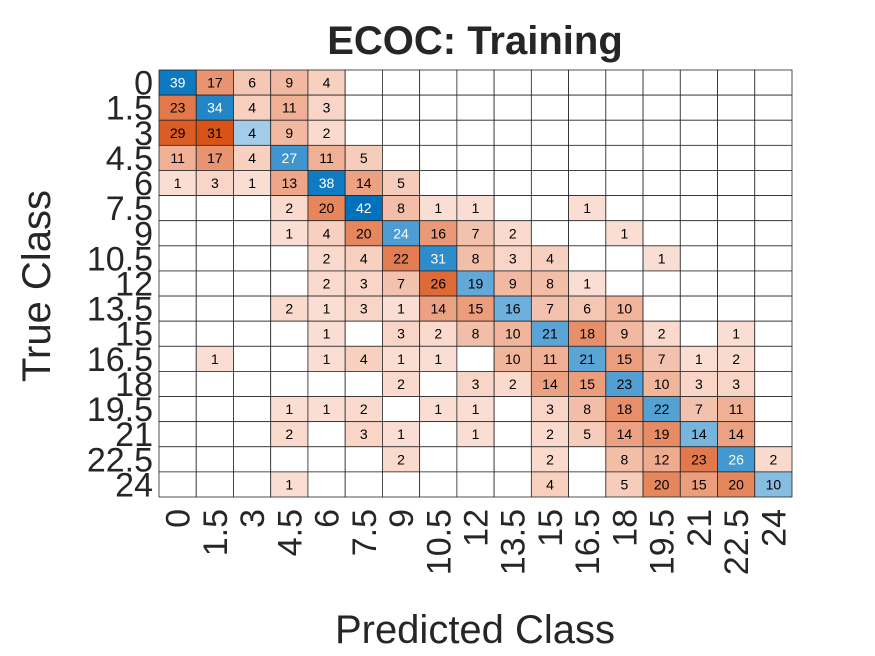  Describe the element at coordinates (134, 485) in the screenshot. I see `y-tick-label: 24` at that location.